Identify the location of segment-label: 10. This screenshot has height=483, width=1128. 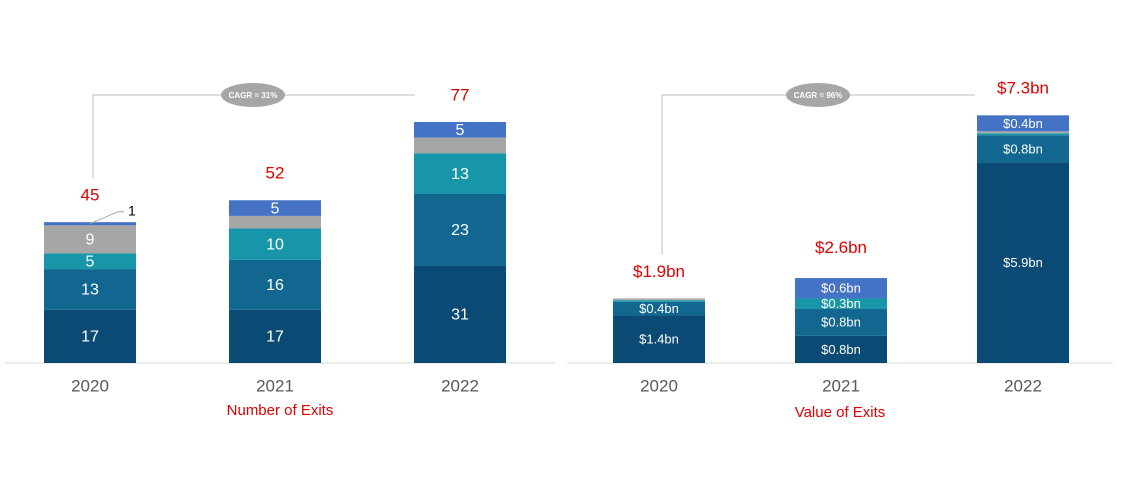
(275, 244).